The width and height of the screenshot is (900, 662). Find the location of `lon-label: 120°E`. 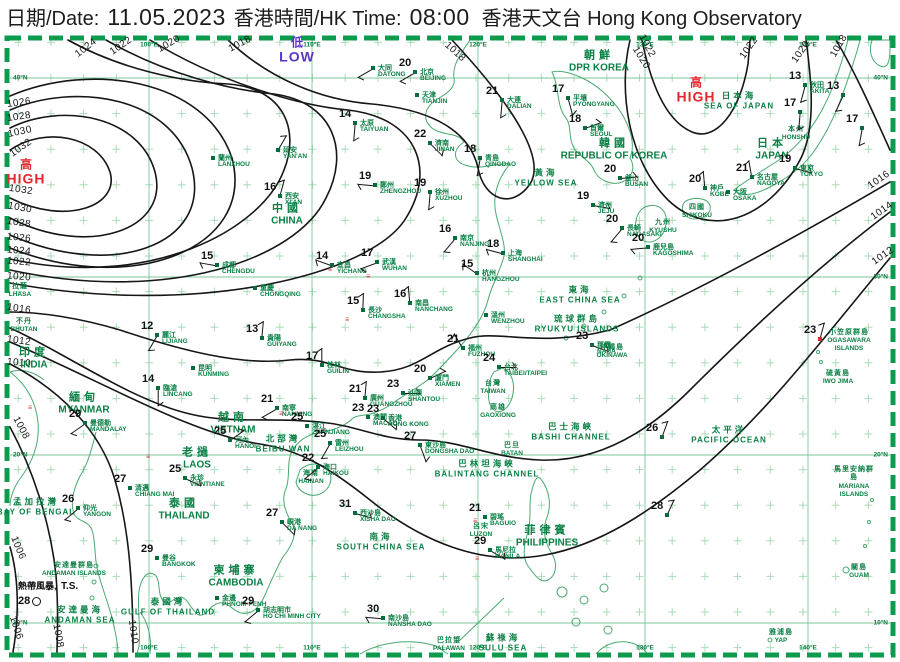

lon-label: 120°E is located at coordinates (478, 648).